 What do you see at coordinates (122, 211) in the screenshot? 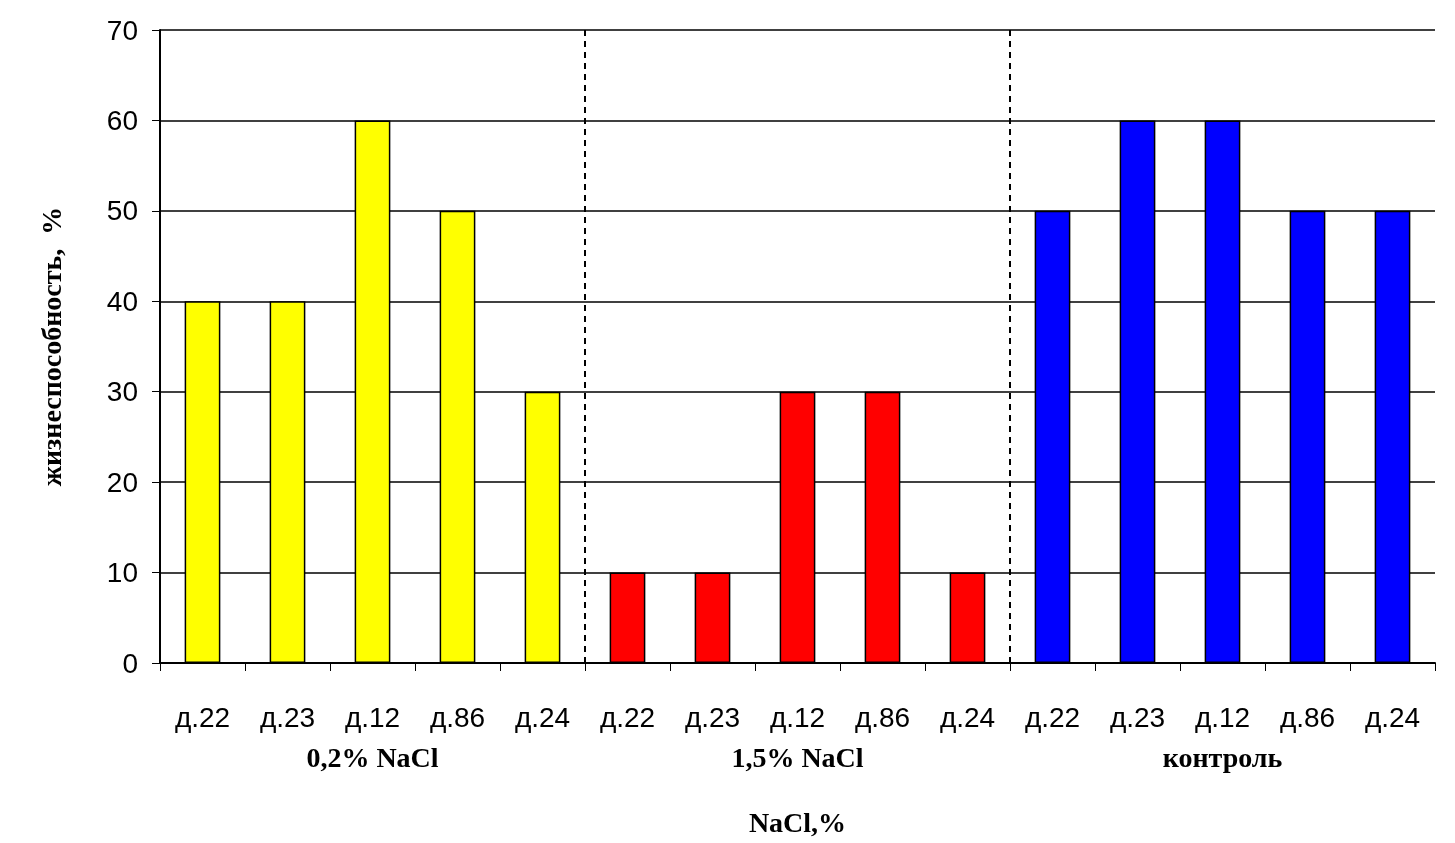
I see `y-tick-label: 50` at bounding box center [122, 211].